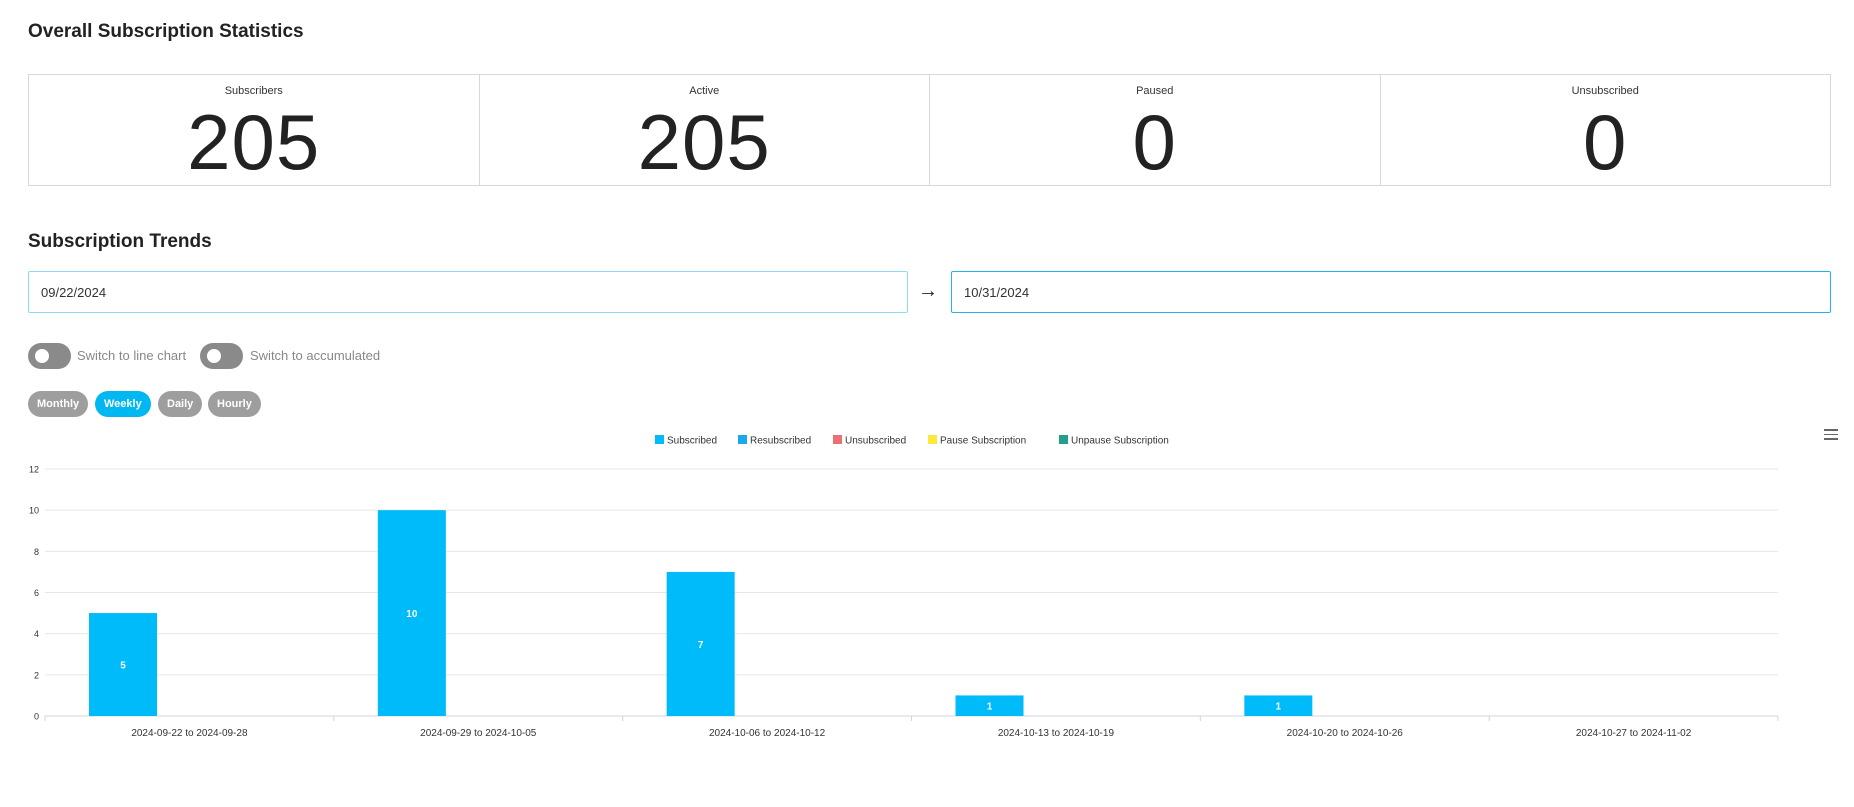 The height and width of the screenshot is (807, 1854). What do you see at coordinates (36, 675) in the screenshot?
I see `y-tick-label: 2` at bounding box center [36, 675].